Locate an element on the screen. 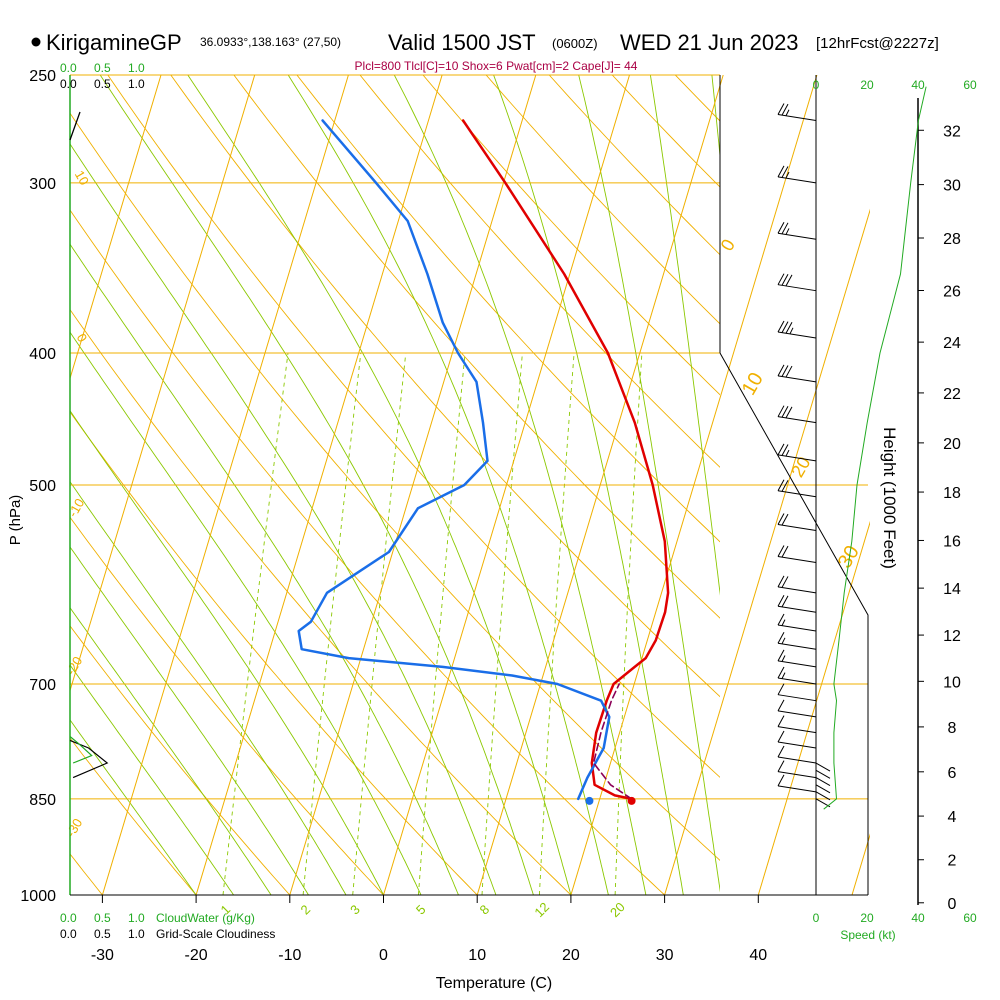 Image resolution: width=1000 pixels, height=1000 pixels. height-tick-32: 32 is located at coordinates (952, 131).